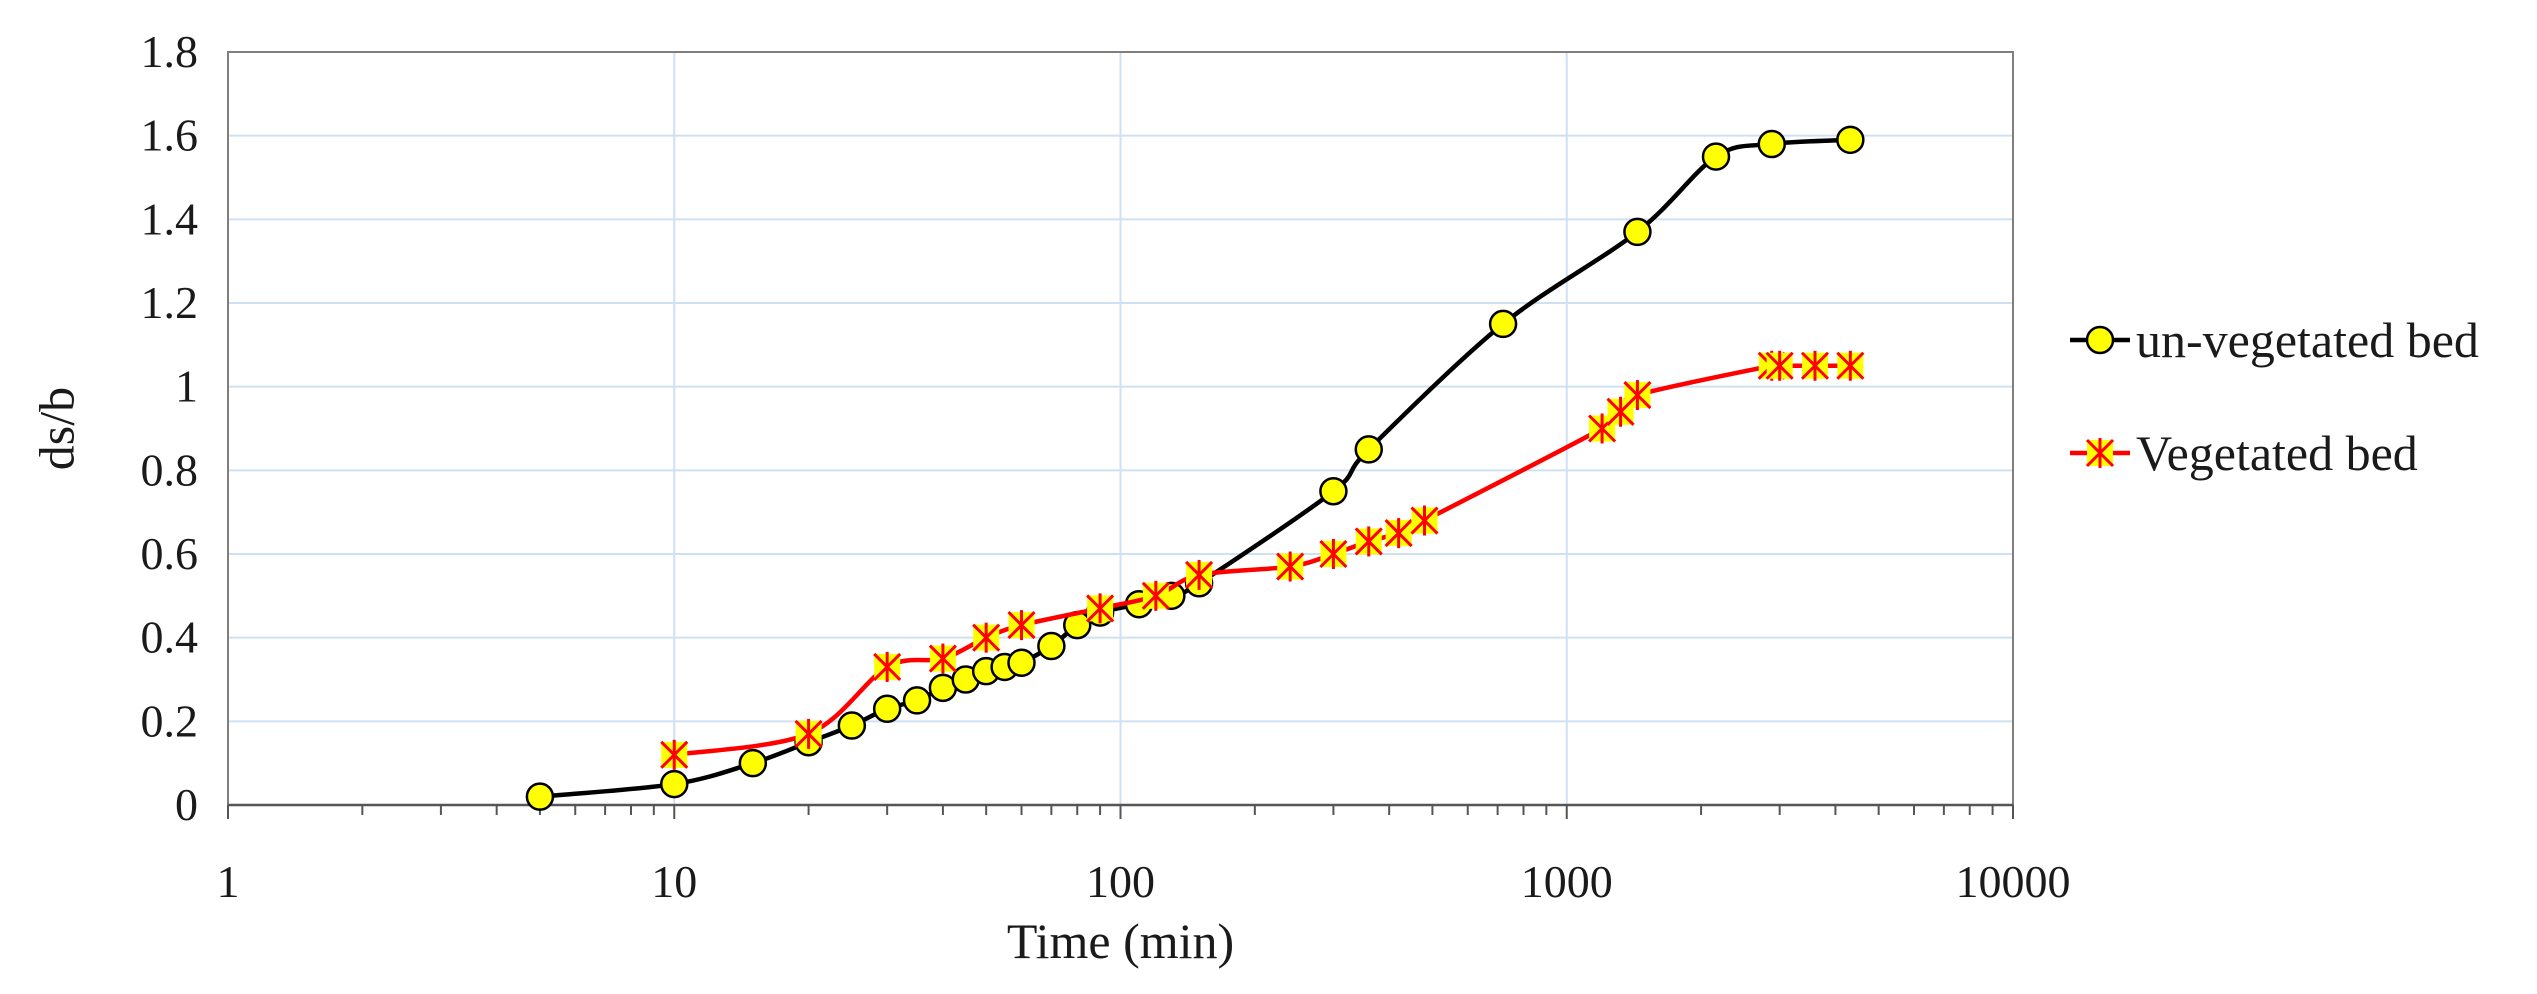  What do you see at coordinates (170, 720) in the screenshot?
I see `y-tick-label: 0.2` at bounding box center [170, 720].